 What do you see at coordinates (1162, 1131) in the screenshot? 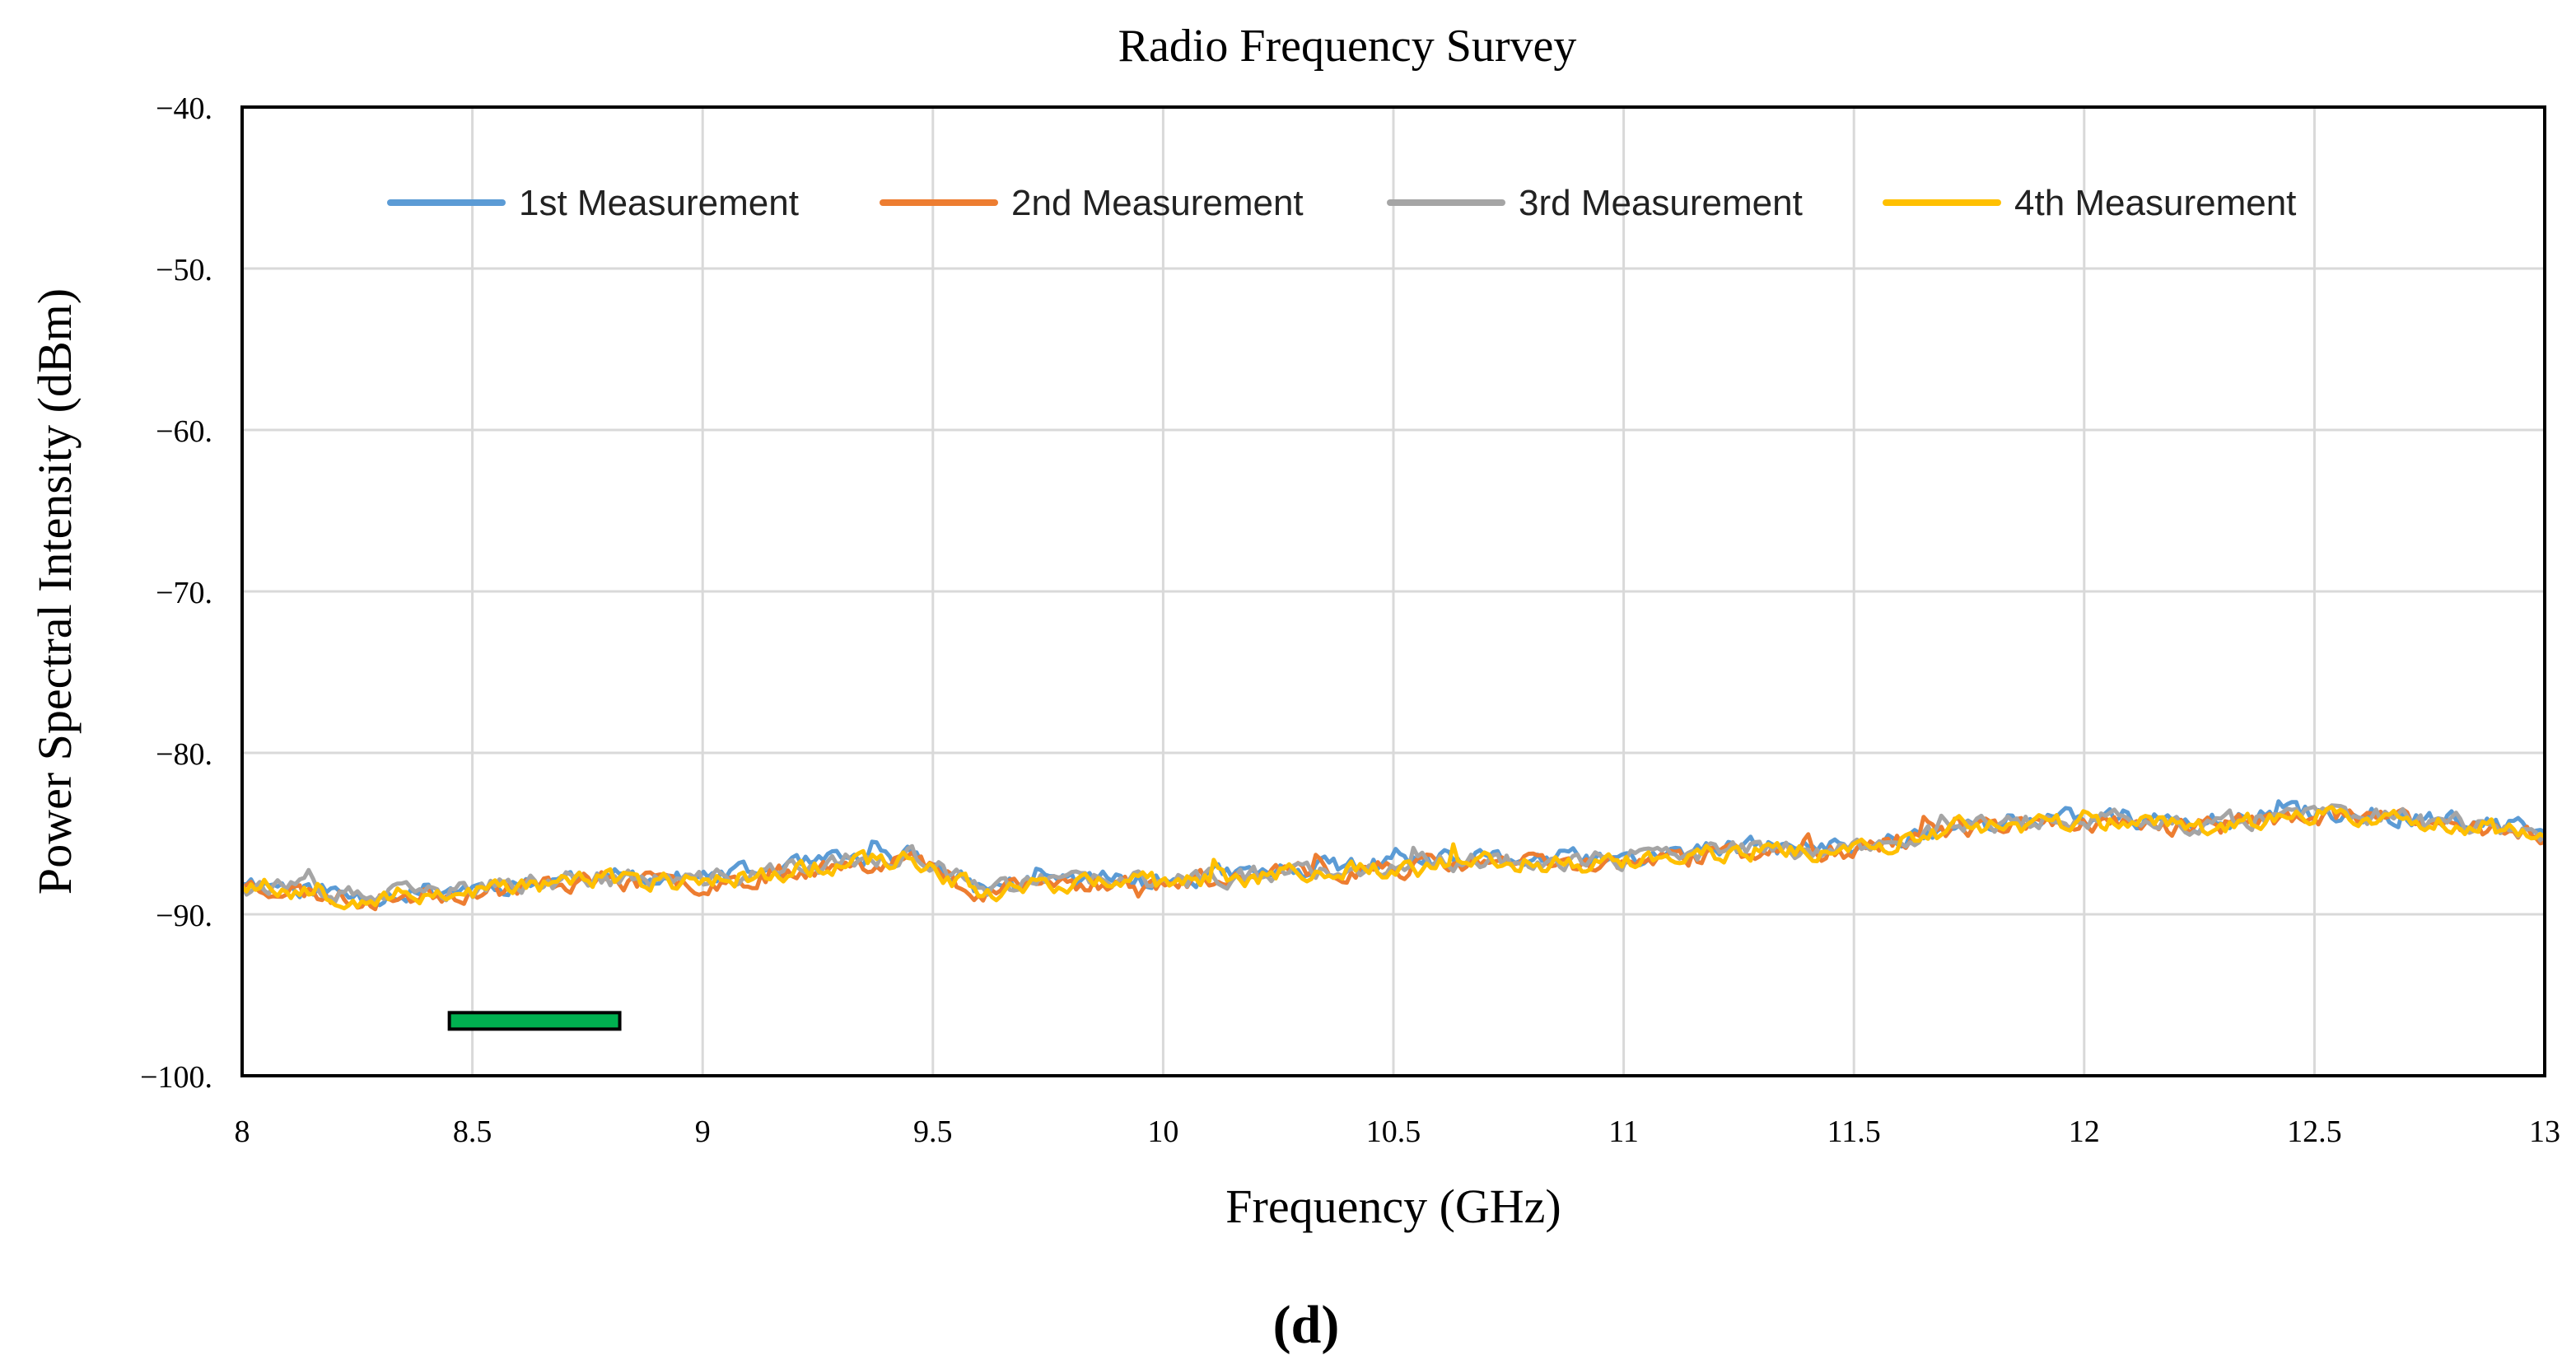
I see `x-tick-label: 10` at bounding box center [1162, 1131].